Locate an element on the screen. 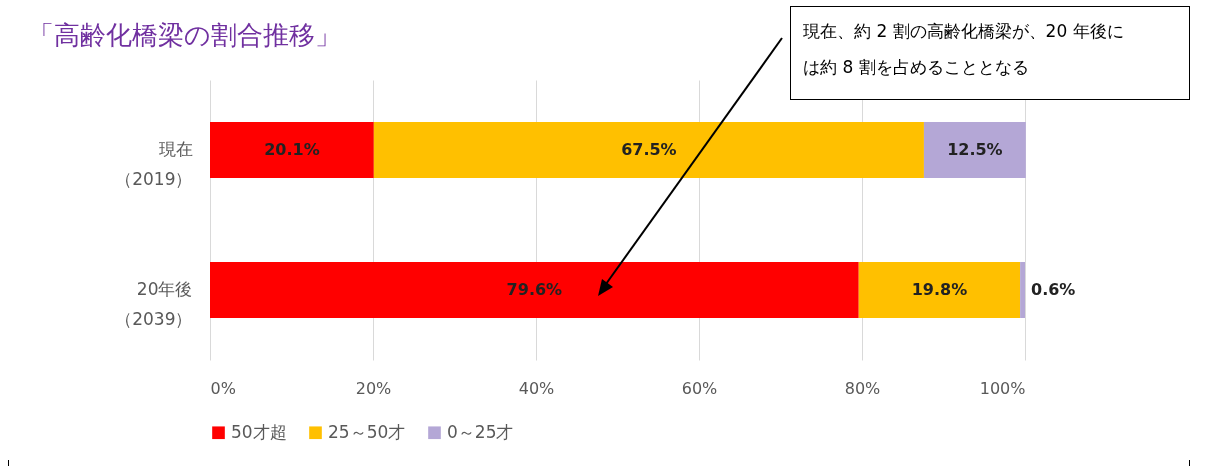  data-label: 12.5% is located at coordinates (975, 149).